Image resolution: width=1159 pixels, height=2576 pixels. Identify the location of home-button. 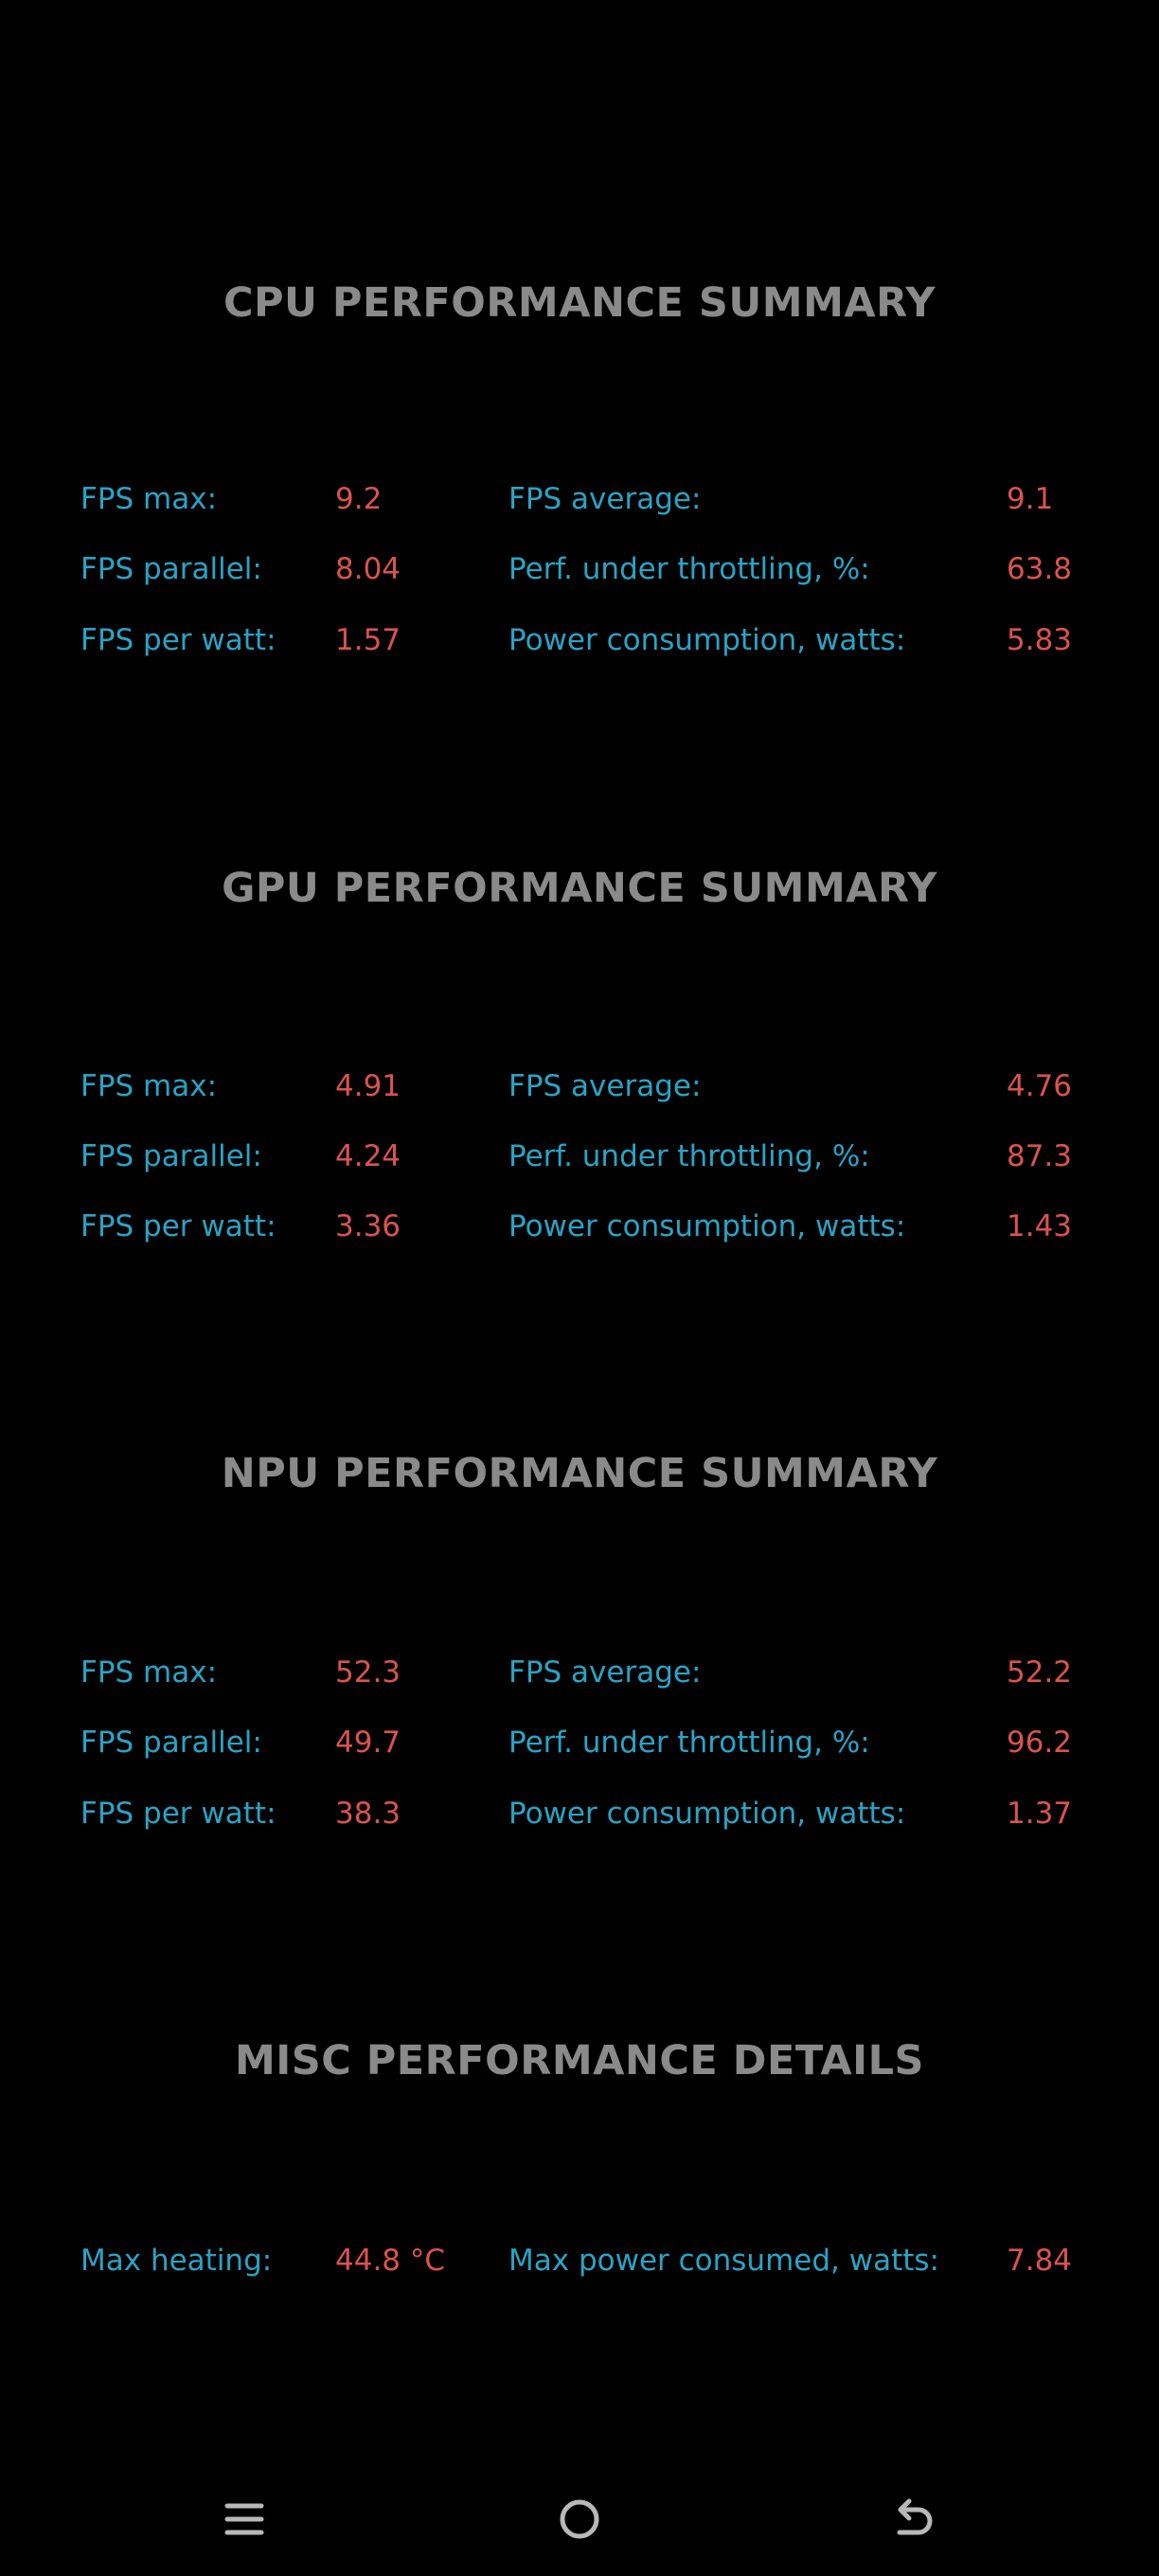
(579, 2519).